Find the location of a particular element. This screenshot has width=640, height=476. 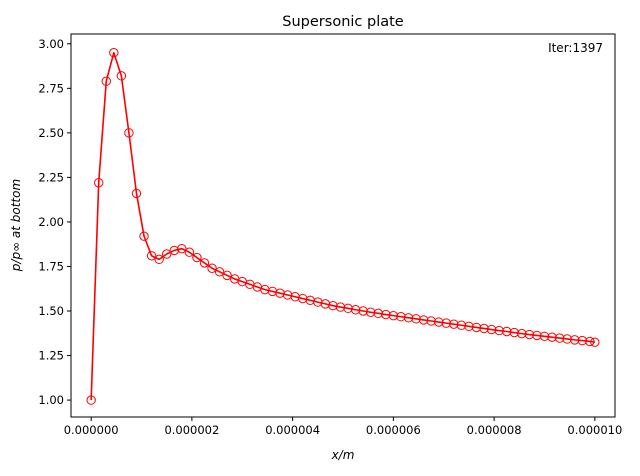

x-tick-label: 0.000004 is located at coordinates (292, 430).